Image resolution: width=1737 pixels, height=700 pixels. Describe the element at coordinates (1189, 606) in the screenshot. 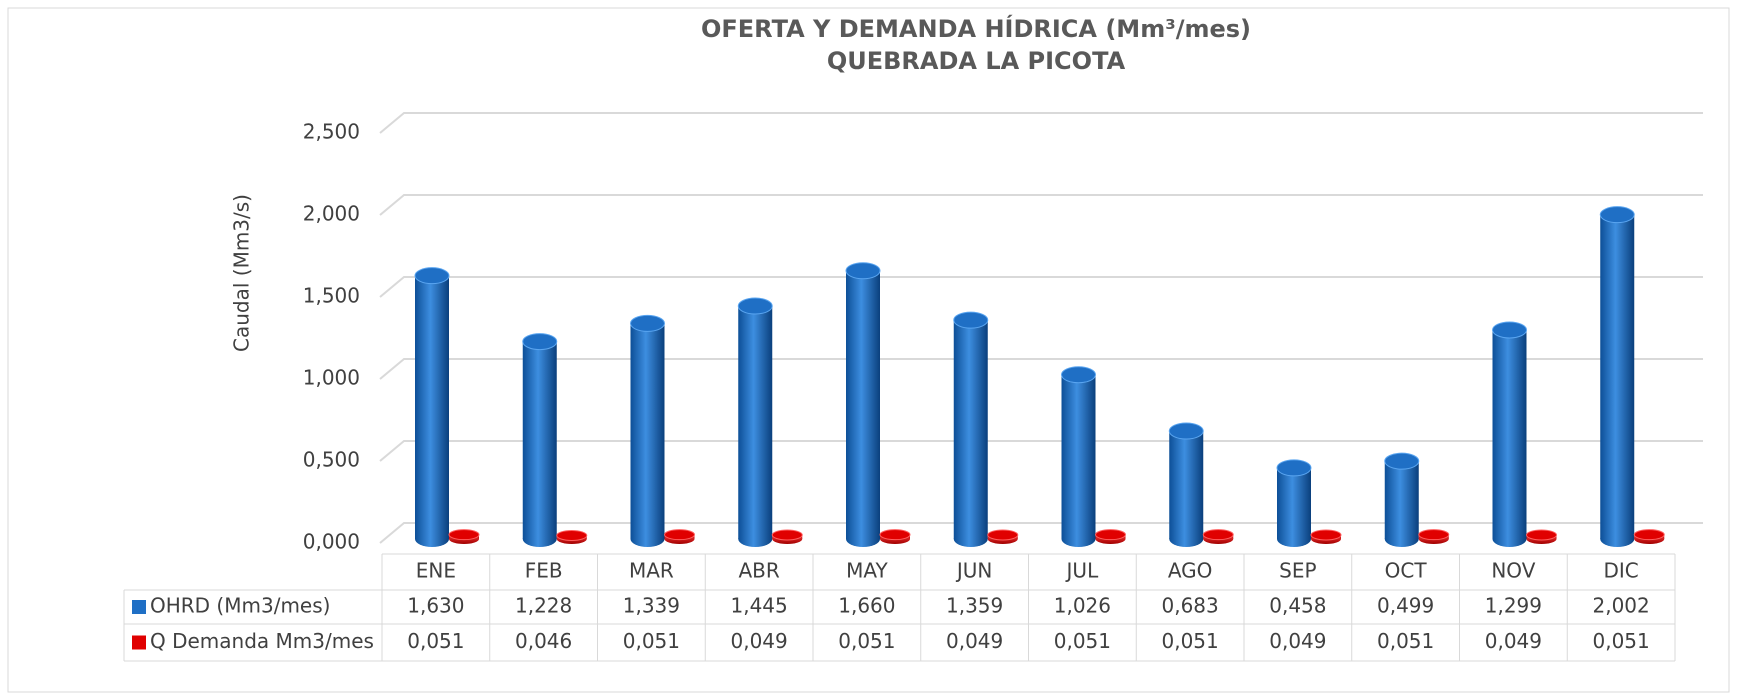

I see `table-value: 0,683` at that location.